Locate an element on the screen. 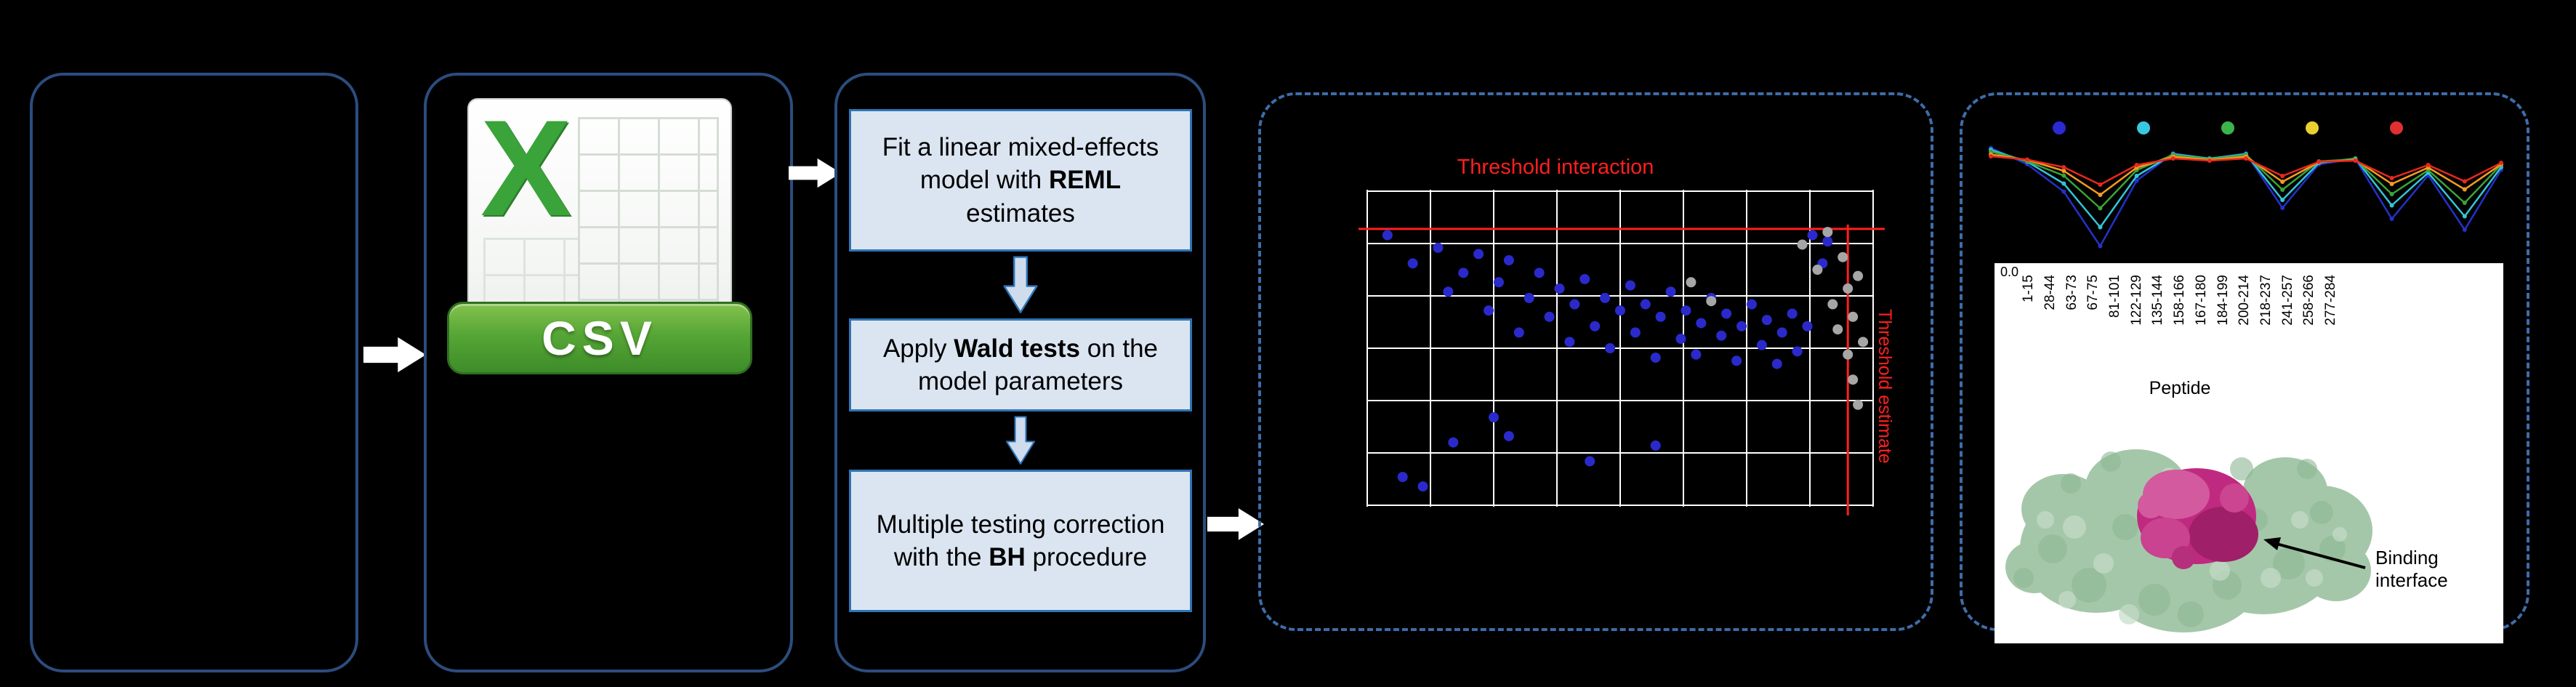 The image size is (2576, 687). peptide-tick-label: 67-75 is located at coordinates (2093, 292).